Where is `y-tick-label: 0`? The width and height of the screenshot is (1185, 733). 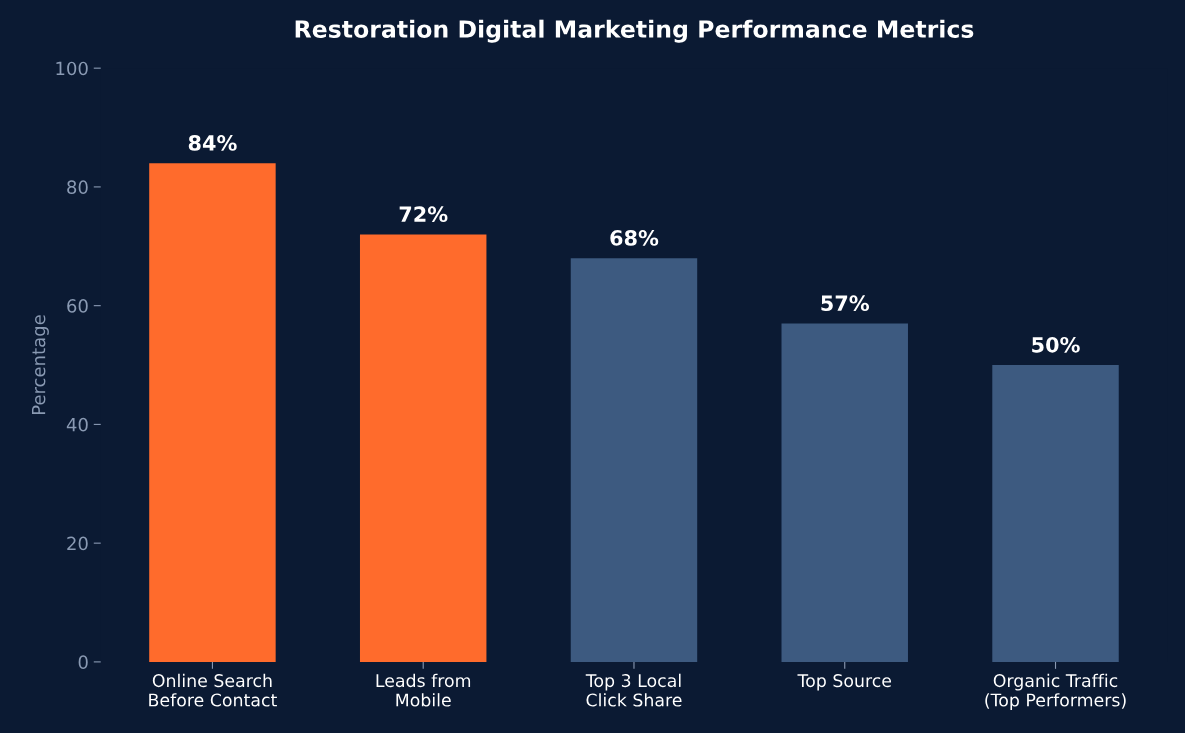 y-tick-label: 0 is located at coordinates (83, 662).